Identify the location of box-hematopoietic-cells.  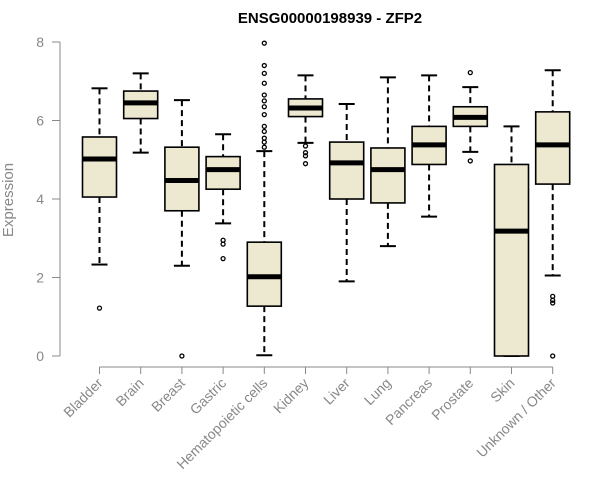
(264, 198).